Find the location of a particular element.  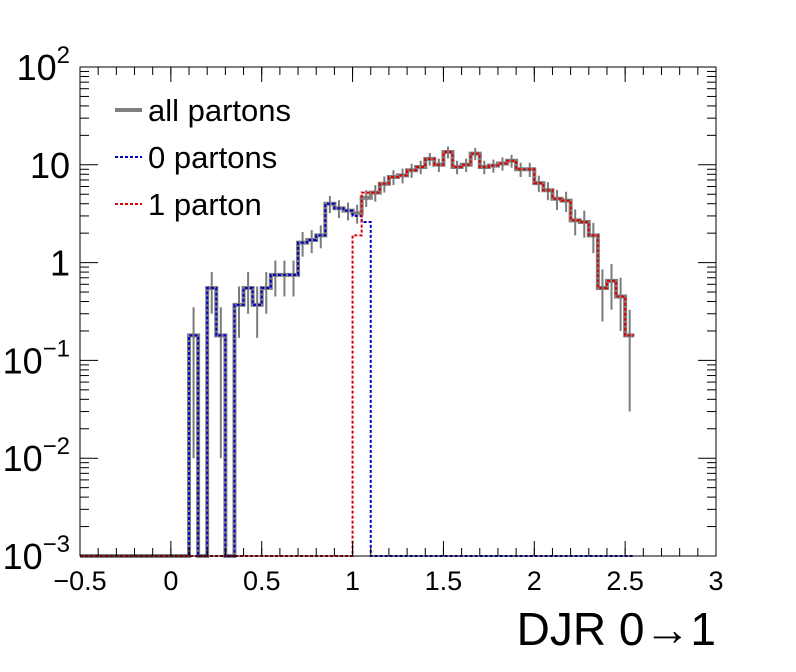

x-tick-label: 2.5 is located at coordinates (625, 581).